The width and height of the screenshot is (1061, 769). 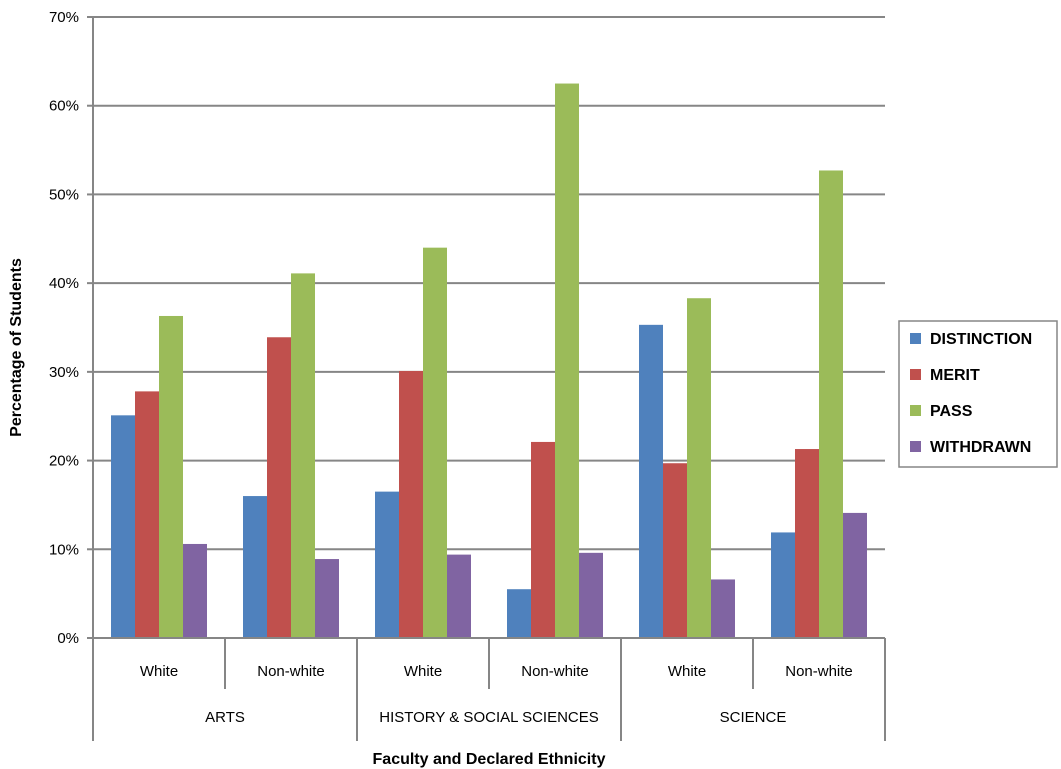 What do you see at coordinates (915, 338) in the screenshot?
I see `legend-swatch-distinction` at bounding box center [915, 338].